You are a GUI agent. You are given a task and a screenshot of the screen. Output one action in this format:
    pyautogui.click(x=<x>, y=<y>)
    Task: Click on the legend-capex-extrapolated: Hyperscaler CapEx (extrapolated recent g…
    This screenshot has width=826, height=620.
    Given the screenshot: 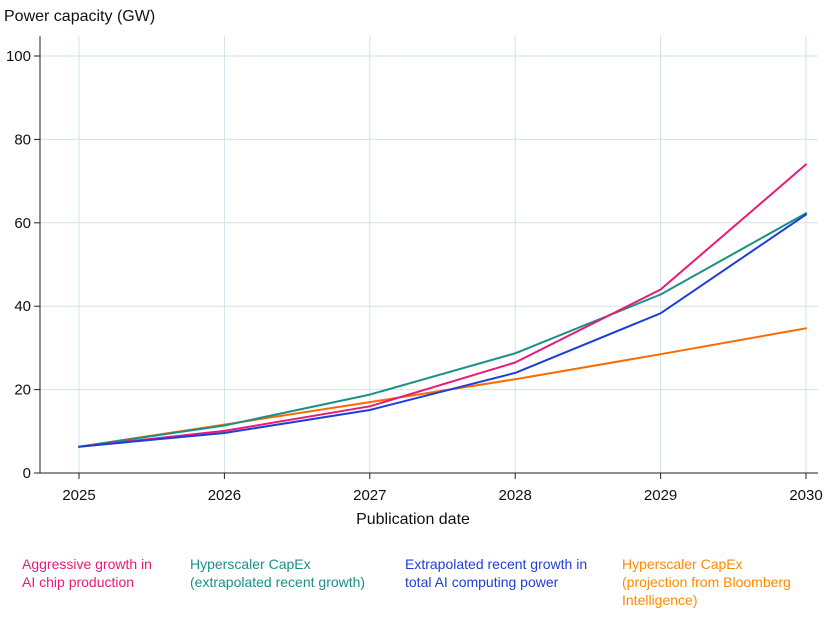 What is the action you would take?
    pyautogui.click(x=278, y=573)
    